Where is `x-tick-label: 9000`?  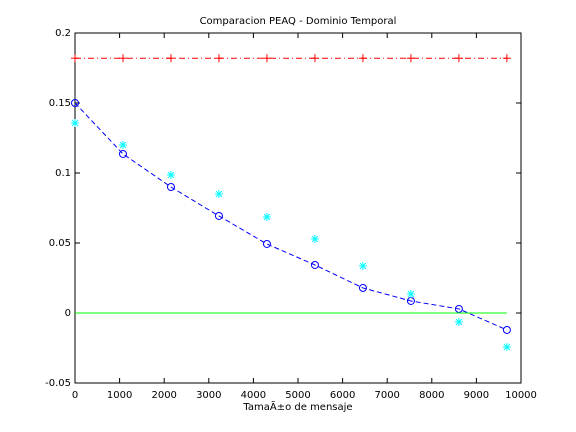 x-tick-label: 9000 is located at coordinates (476, 395).